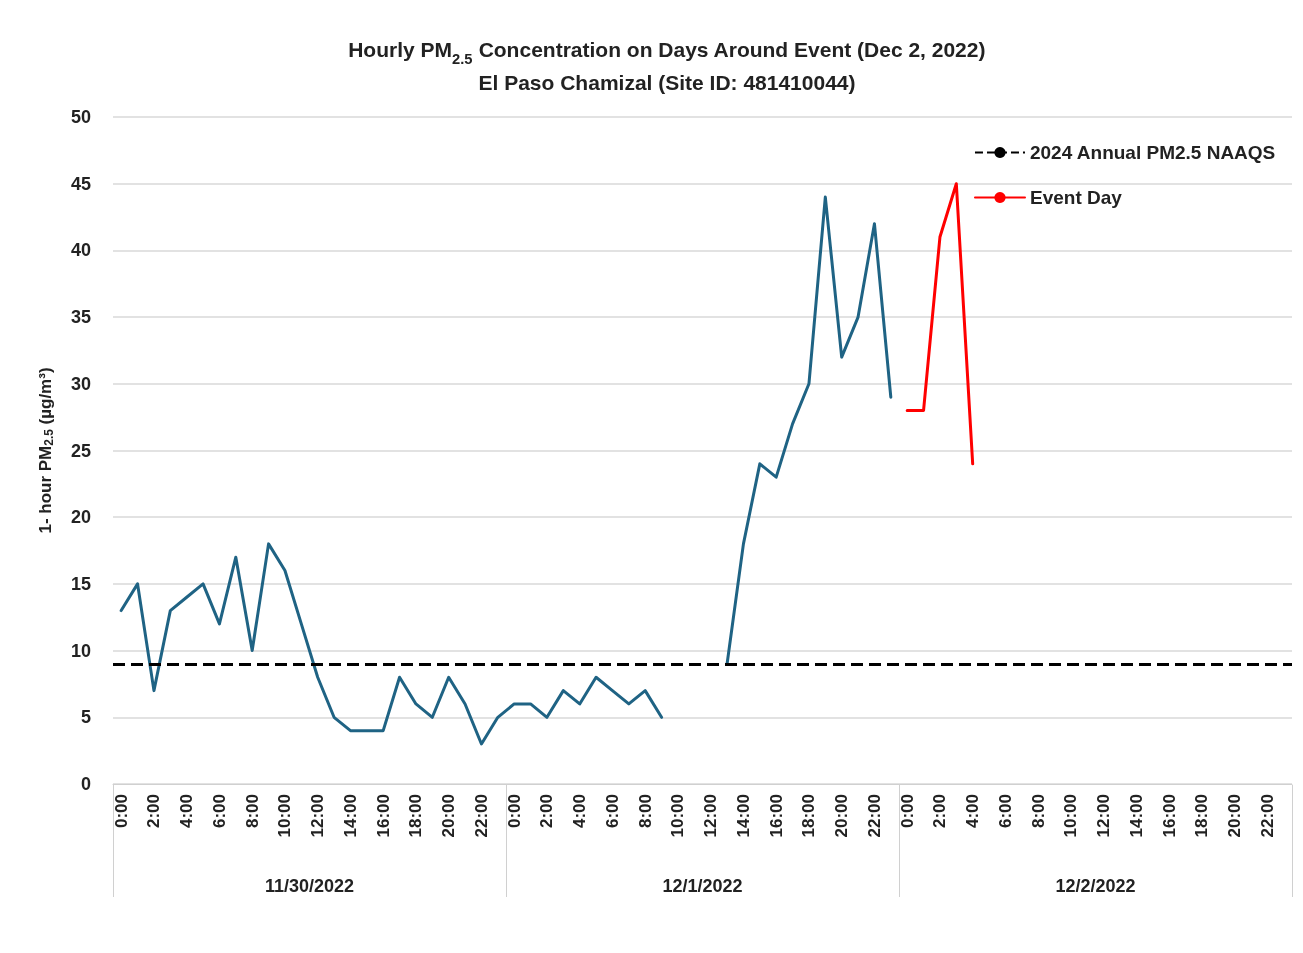 The height and width of the screenshot is (953, 1303). I want to click on text: 12/1/2022, so click(702, 886).